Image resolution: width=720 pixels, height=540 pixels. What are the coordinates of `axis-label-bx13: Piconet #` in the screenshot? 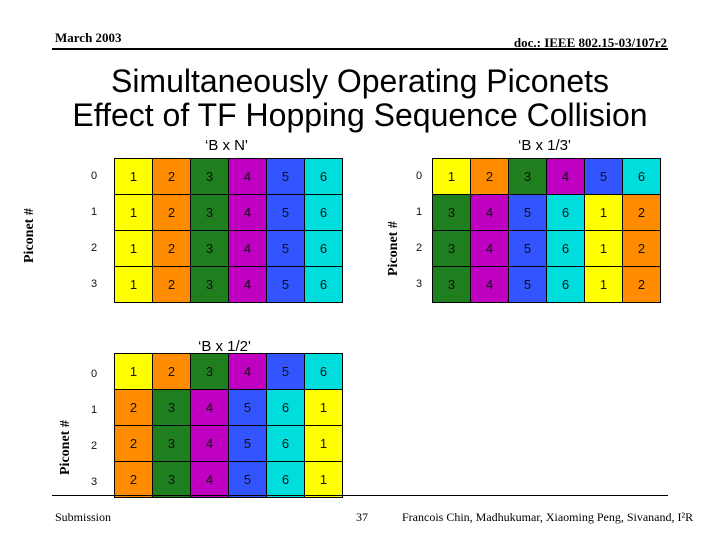 It's located at (393, 248).